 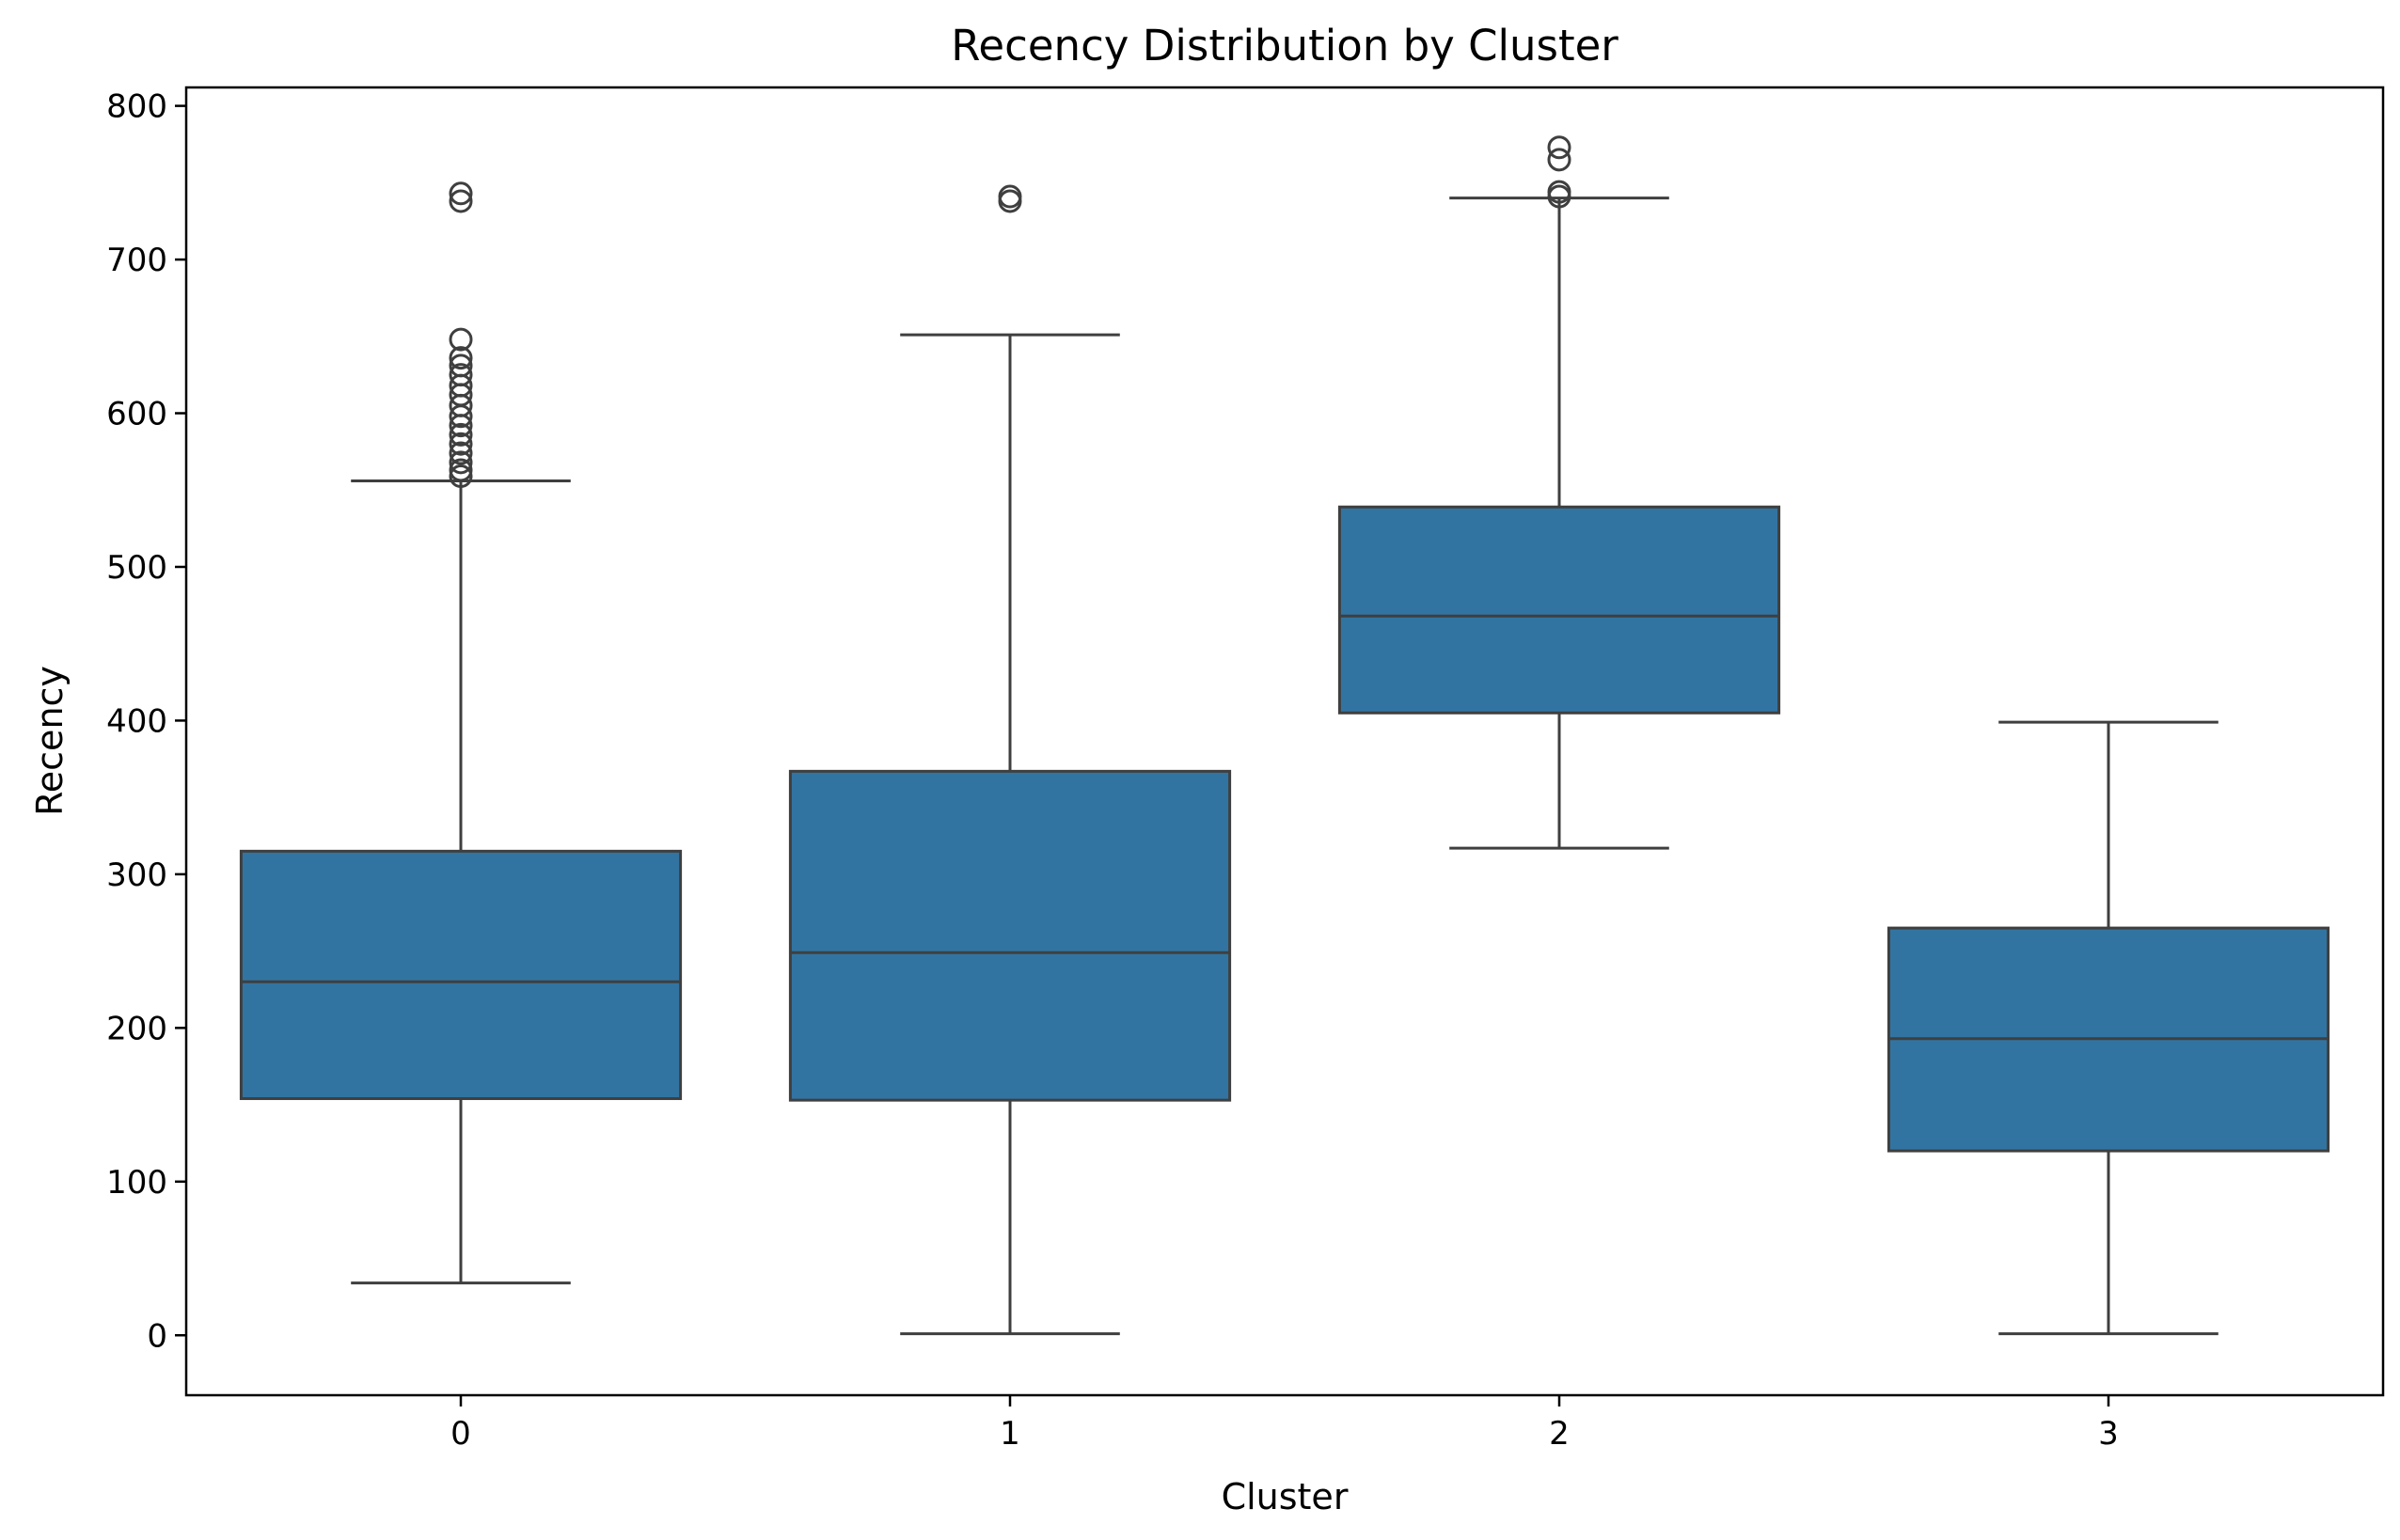 I want to click on y-tick-label: 300, so click(x=136, y=875).